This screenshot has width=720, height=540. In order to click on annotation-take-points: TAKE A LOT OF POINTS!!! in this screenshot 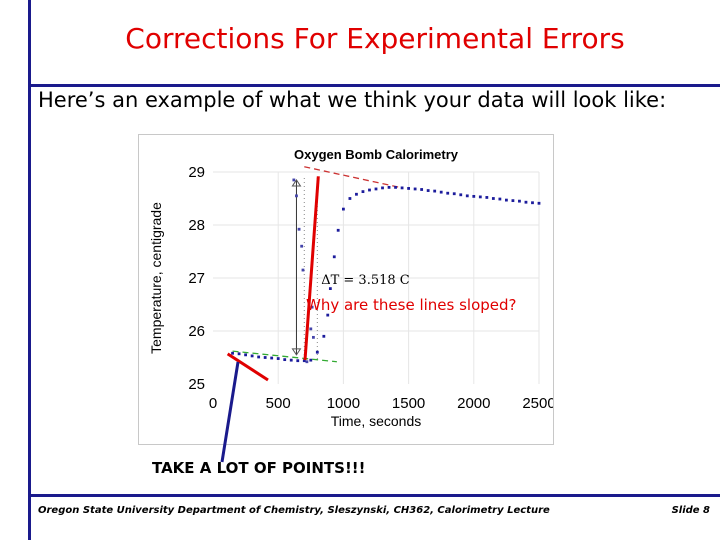, I will do `click(259, 468)`.